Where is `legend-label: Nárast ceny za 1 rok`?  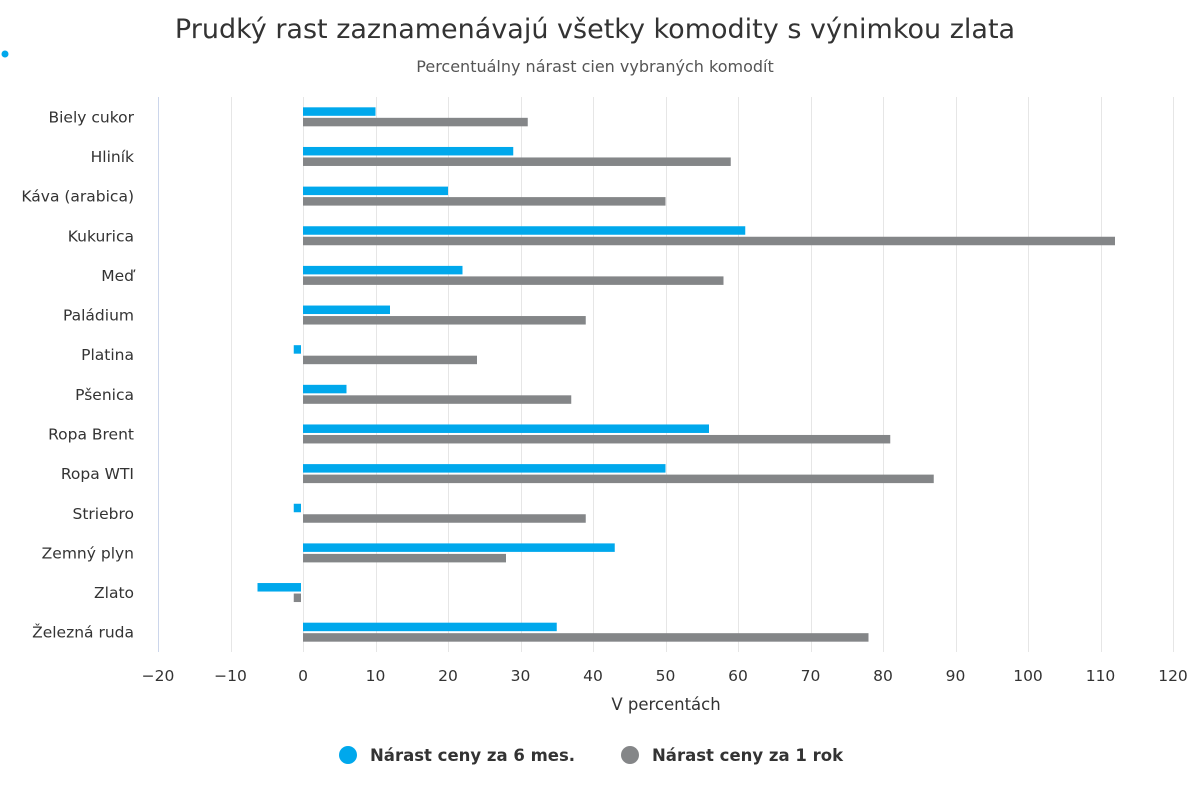
legend-label: Nárast ceny za 1 rok is located at coordinates (748, 755).